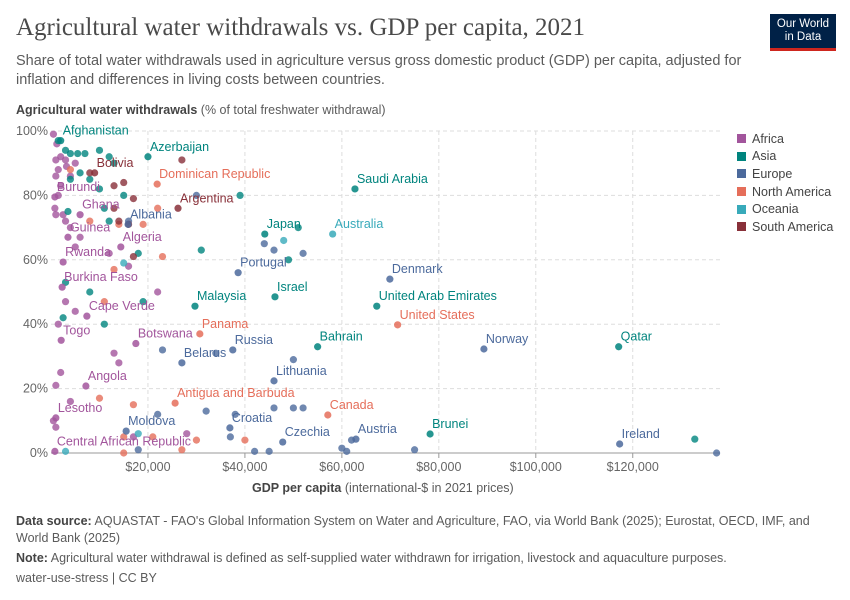 The width and height of the screenshot is (850, 600). I want to click on data-point-lesotho, so click(56, 418).